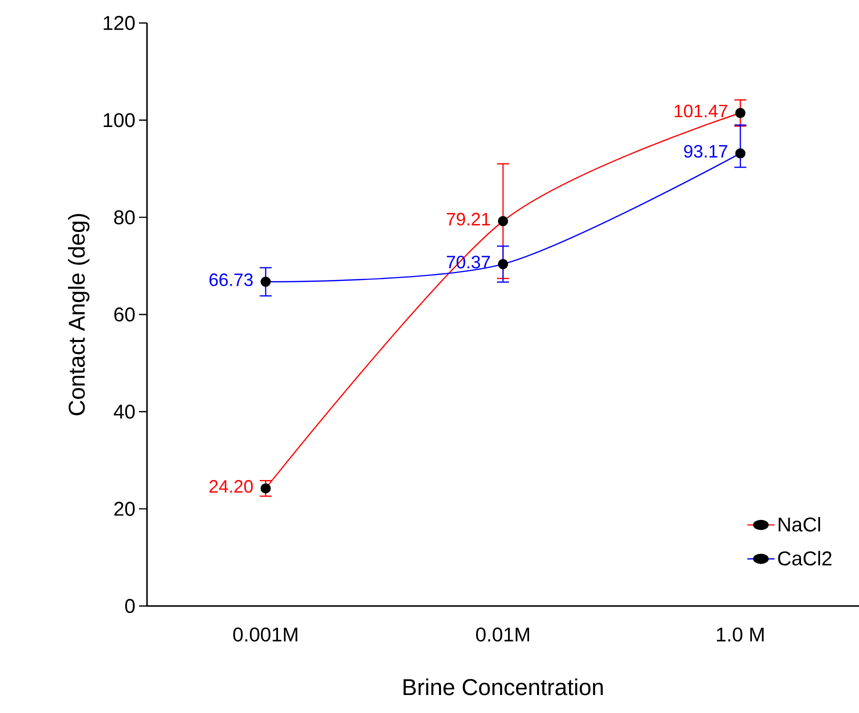 Image resolution: width=859 pixels, height=713 pixels. What do you see at coordinates (701, 111) in the screenshot?
I see `data-label: 101.47` at bounding box center [701, 111].